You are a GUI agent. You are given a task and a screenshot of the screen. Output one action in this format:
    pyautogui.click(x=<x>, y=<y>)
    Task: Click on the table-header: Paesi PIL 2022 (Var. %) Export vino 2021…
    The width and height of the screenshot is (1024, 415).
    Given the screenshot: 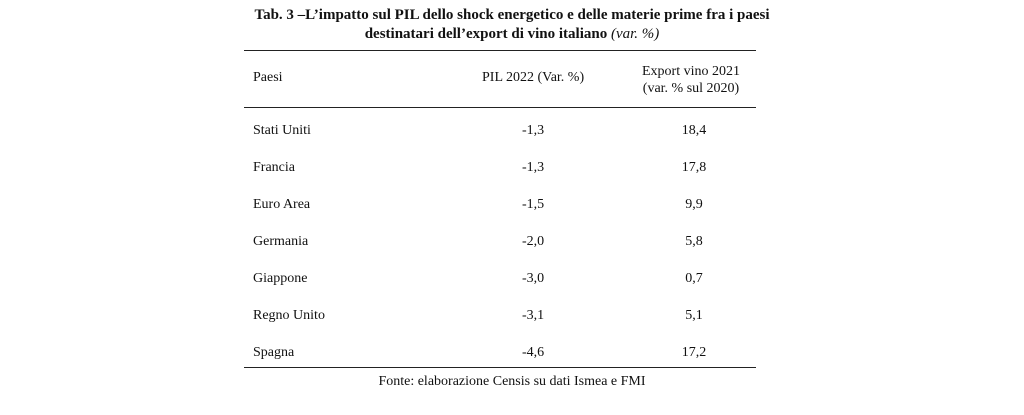 What is the action you would take?
    pyautogui.click(x=500, y=78)
    